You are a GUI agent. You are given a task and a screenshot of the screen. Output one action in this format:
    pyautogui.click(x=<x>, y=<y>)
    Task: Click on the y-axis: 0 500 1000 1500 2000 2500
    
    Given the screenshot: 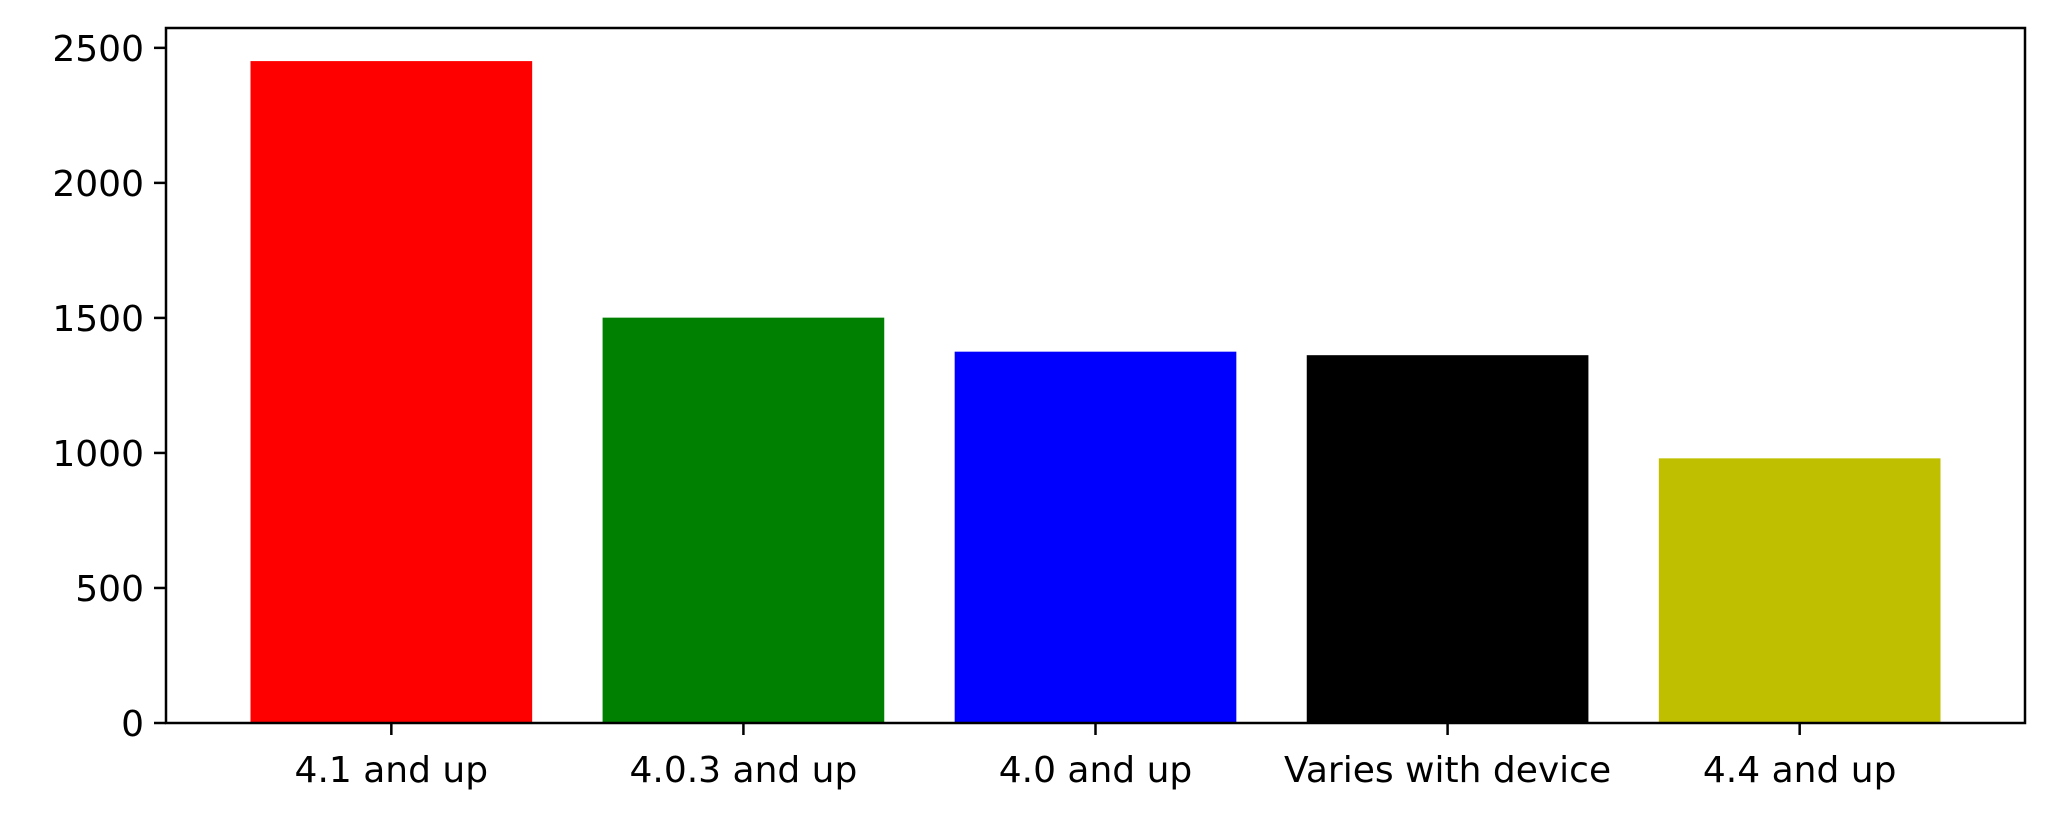 What is the action you would take?
    pyautogui.click(x=109, y=387)
    